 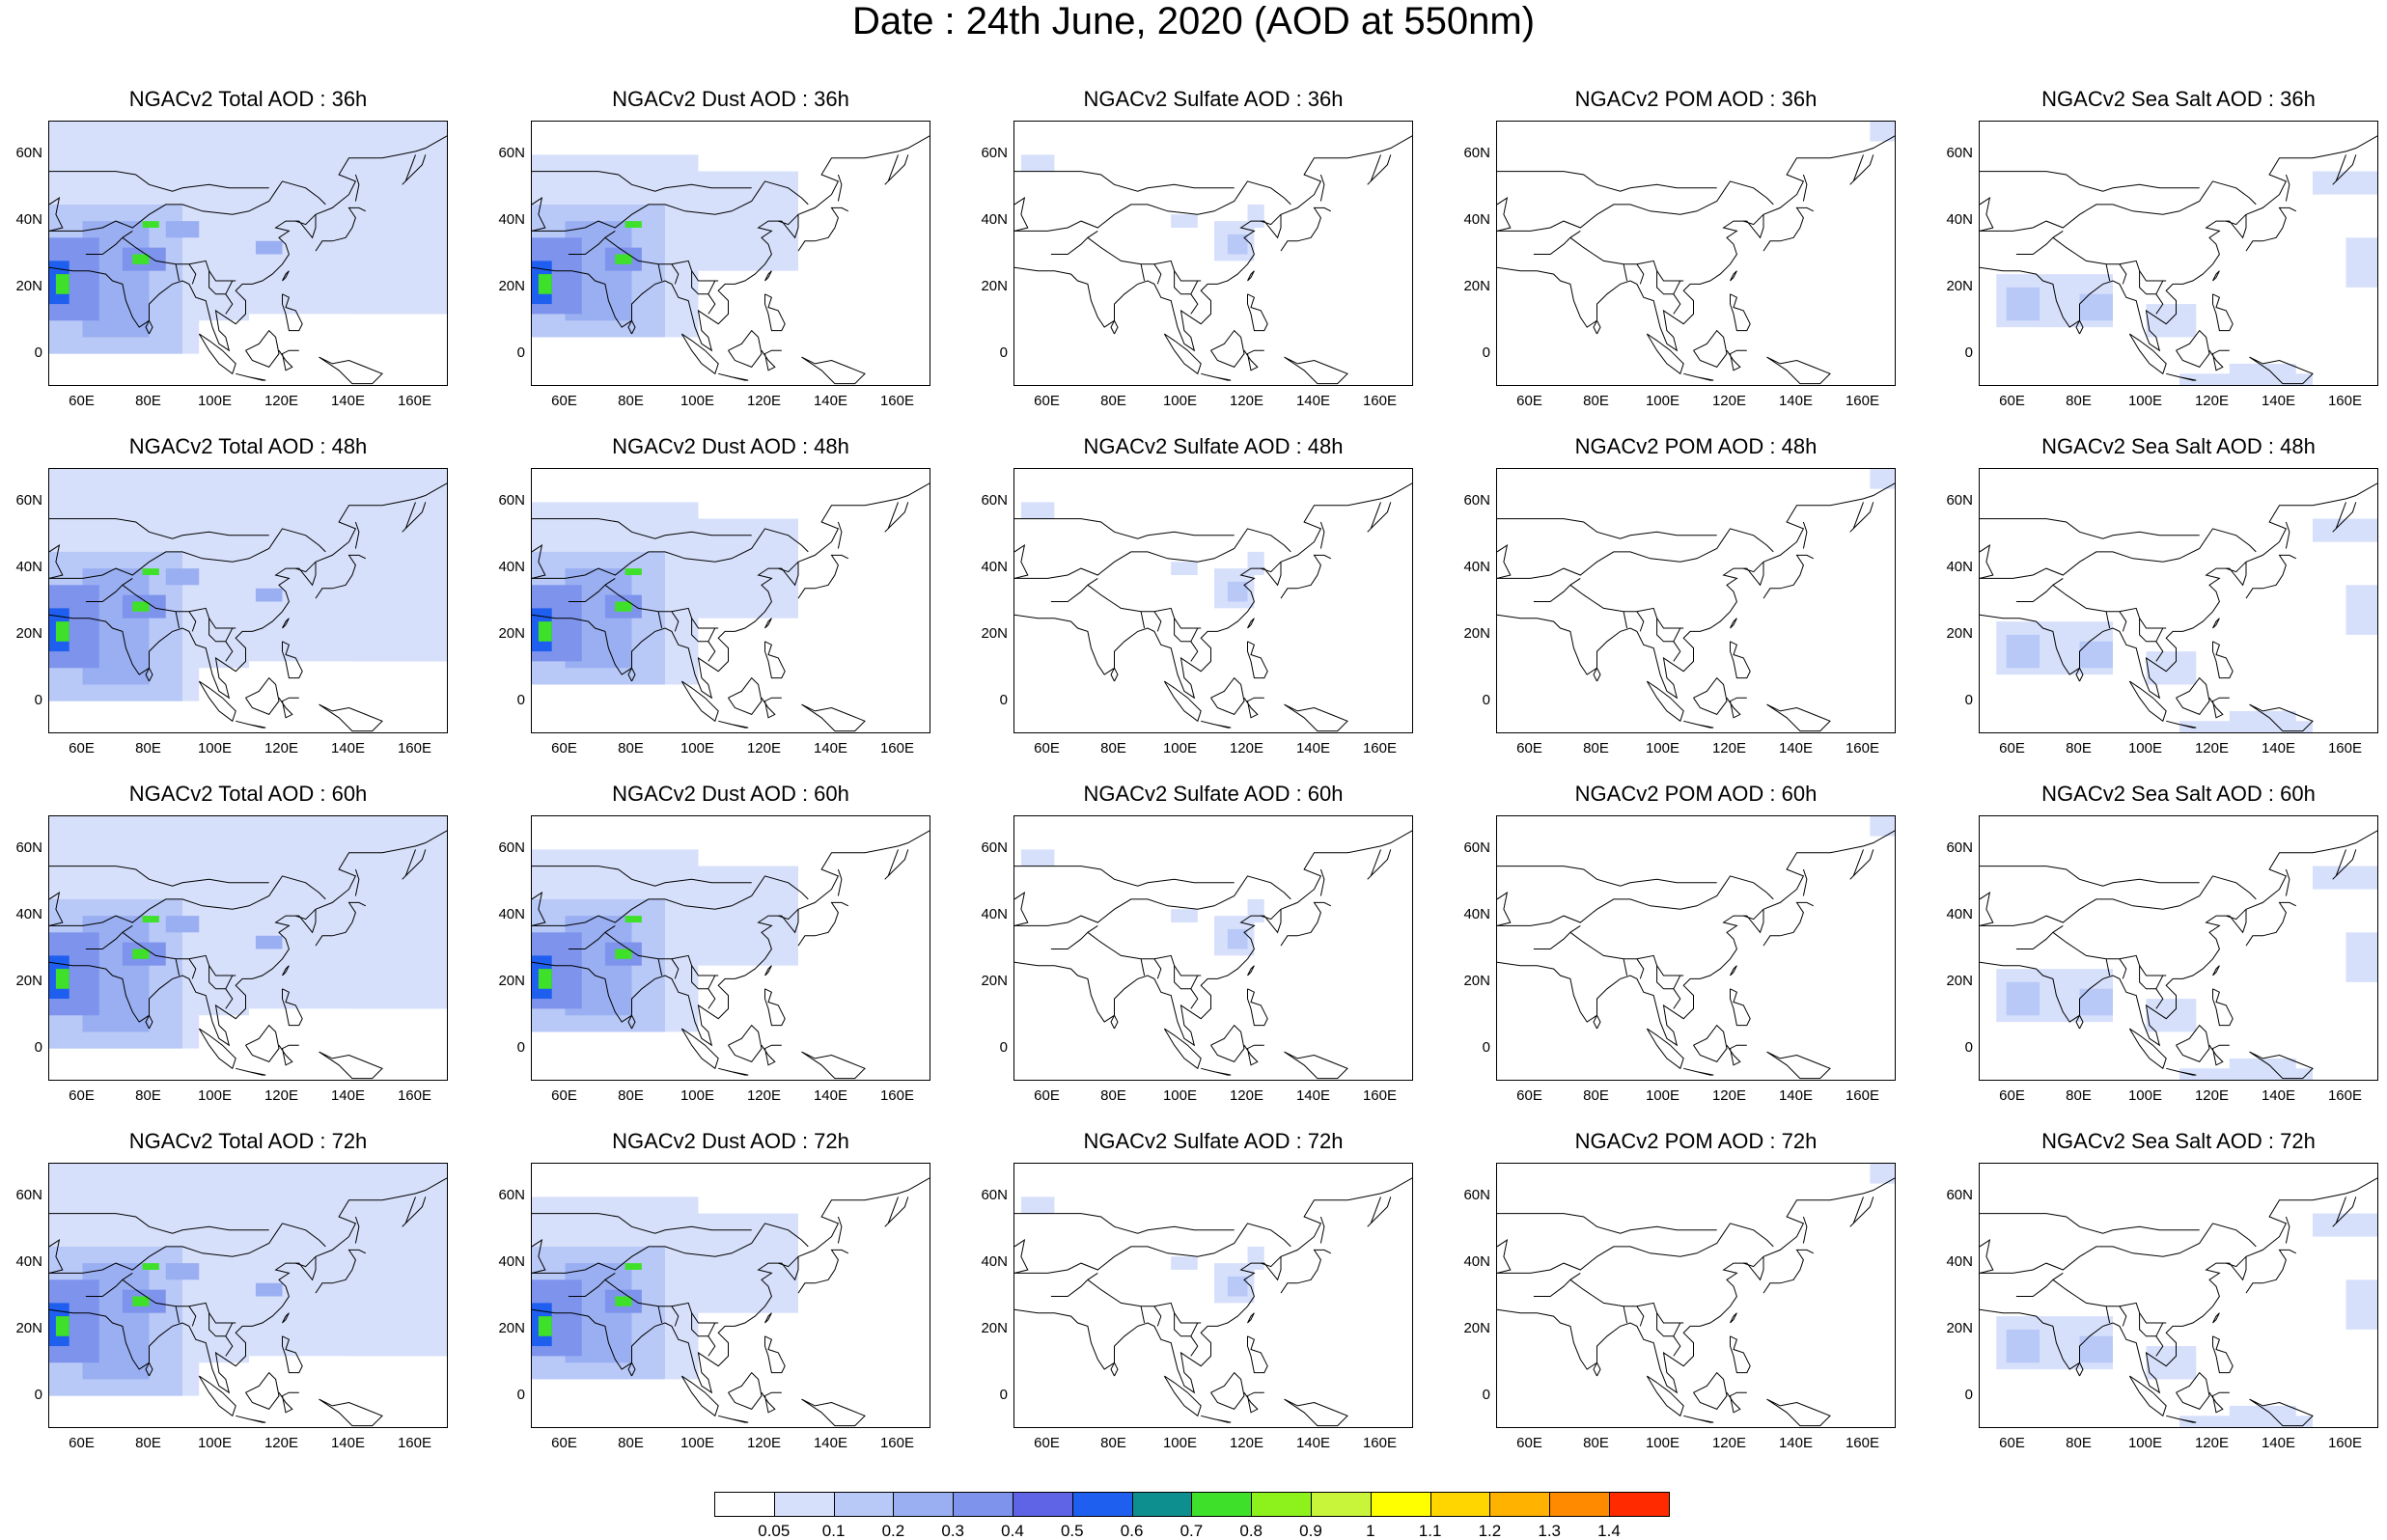 What do you see at coordinates (1490, 1531) in the screenshot?
I see `colorbar-label: 1.2` at bounding box center [1490, 1531].